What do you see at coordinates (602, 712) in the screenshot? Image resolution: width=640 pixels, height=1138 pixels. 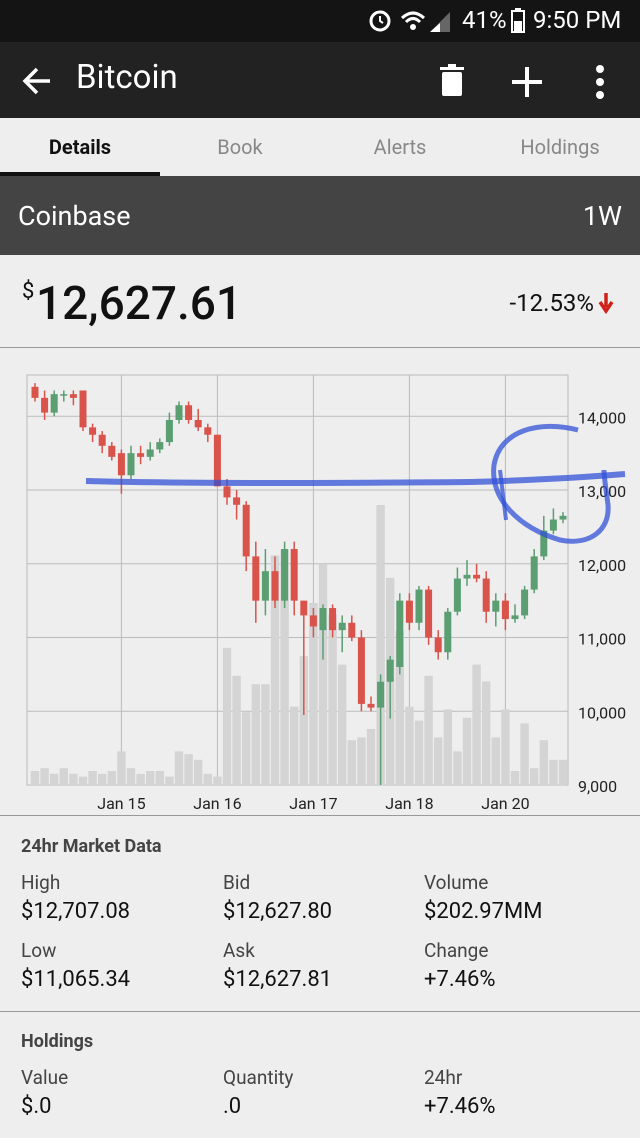 I see `y-tick-label: 10,000` at bounding box center [602, 712].